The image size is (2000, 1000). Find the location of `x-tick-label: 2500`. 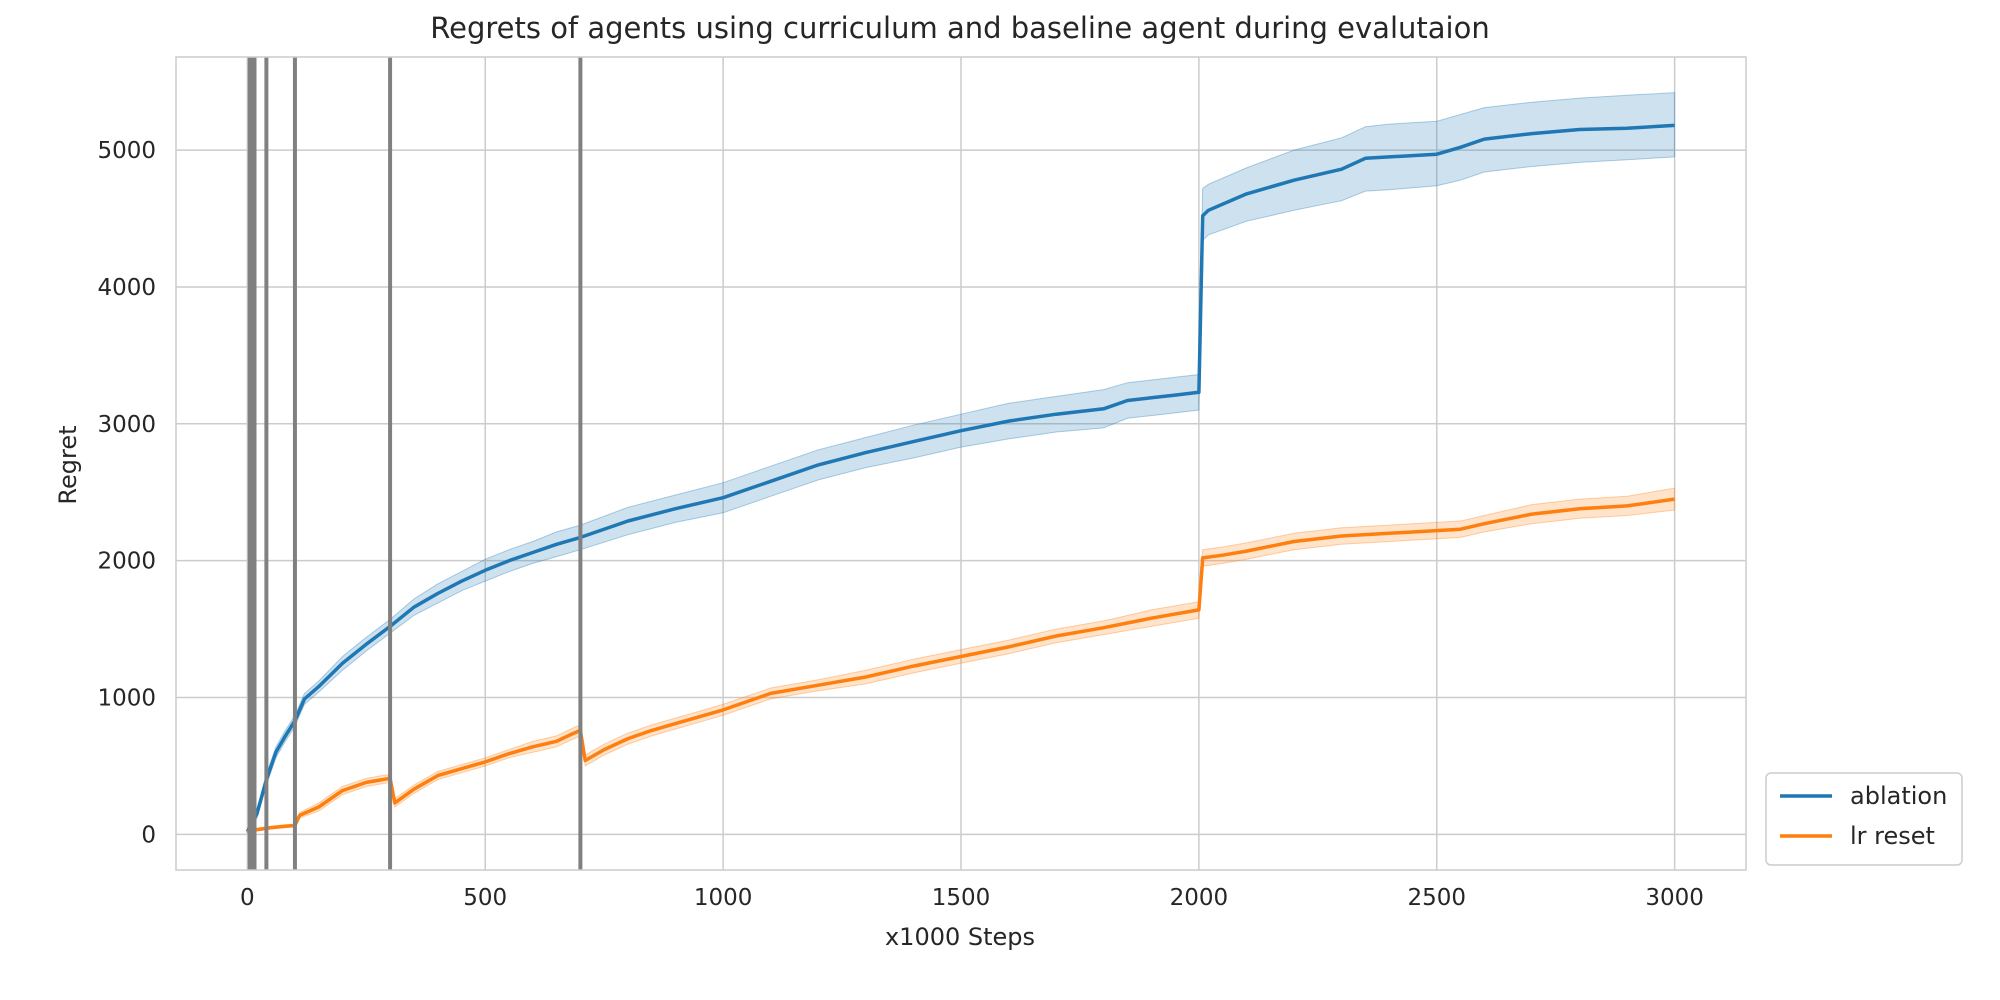

x-tick-label: 2500 is located at coordinates (1436, 898).